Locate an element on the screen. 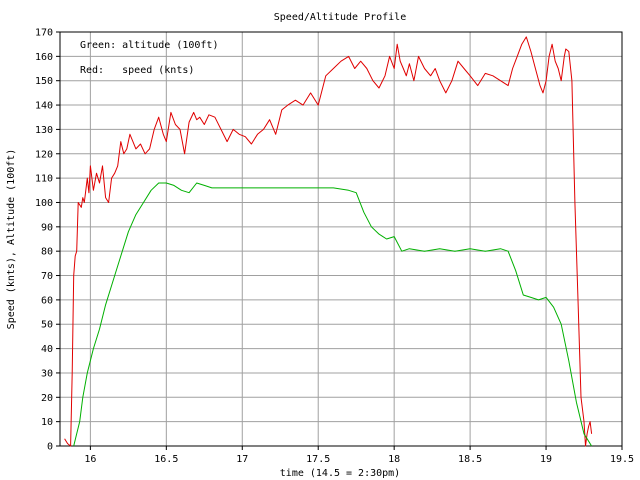  legend-altitude: Green: altitude (100ft) is located at coordinates (149, 45).